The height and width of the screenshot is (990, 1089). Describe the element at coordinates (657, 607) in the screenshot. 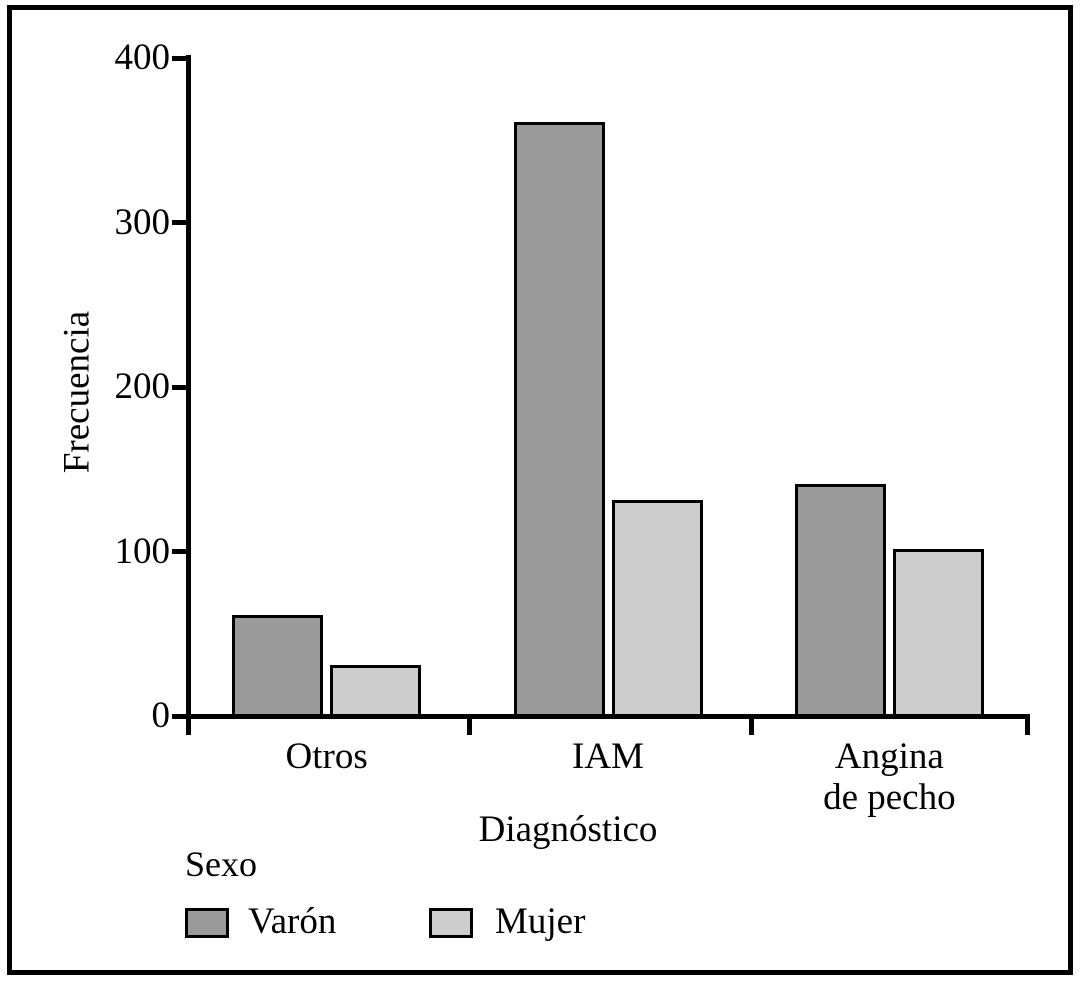

I see `bar-mujer-iam` at that location.